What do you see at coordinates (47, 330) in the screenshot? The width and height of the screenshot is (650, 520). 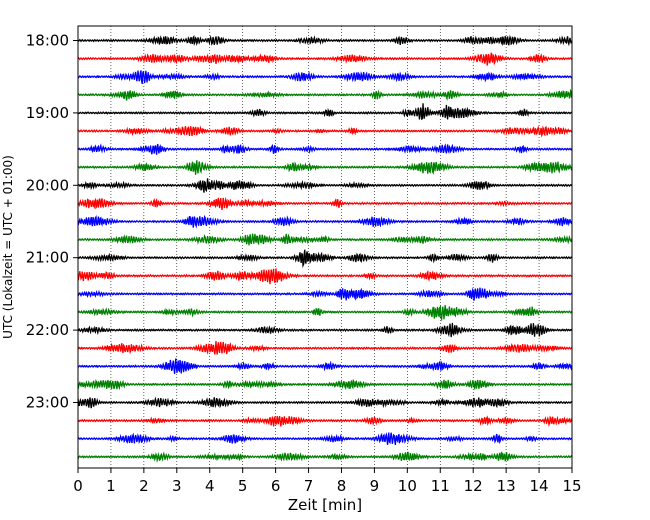 I see `y-tick-label: 22:00` at bounding box center [47, 330].